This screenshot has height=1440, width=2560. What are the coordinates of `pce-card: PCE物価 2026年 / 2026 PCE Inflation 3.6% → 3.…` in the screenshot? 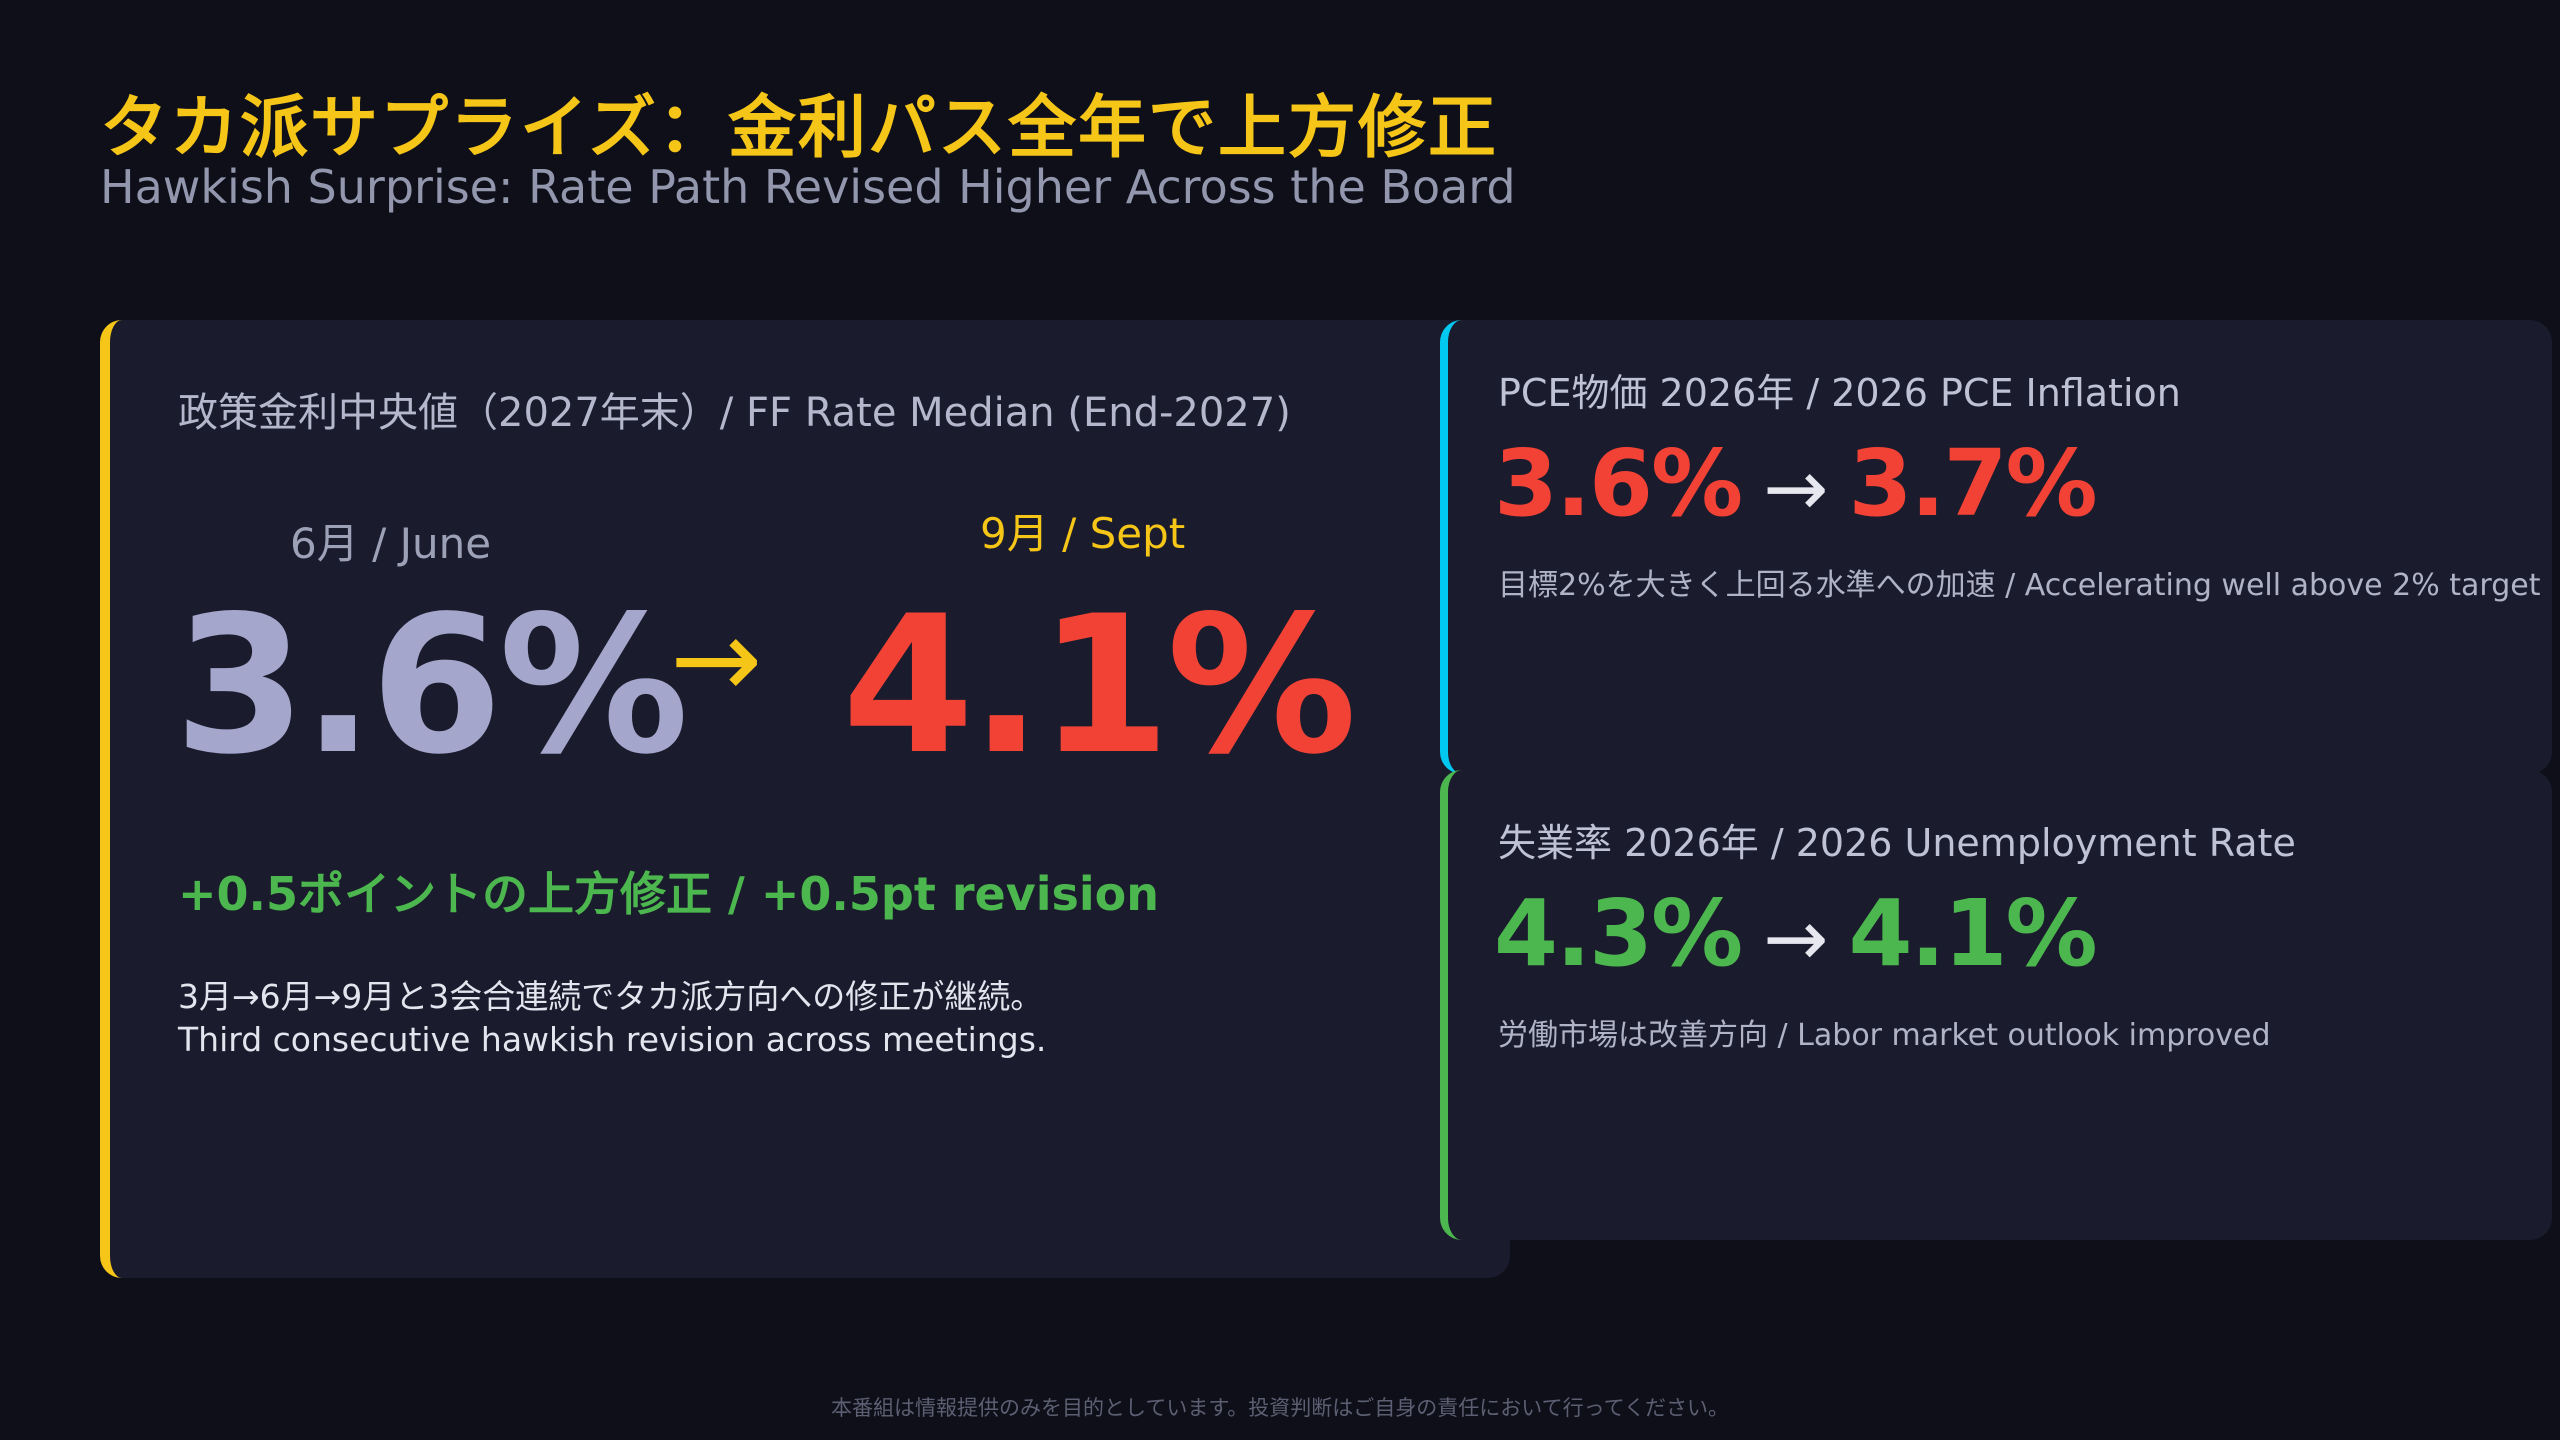 It's located at (1996, 547).